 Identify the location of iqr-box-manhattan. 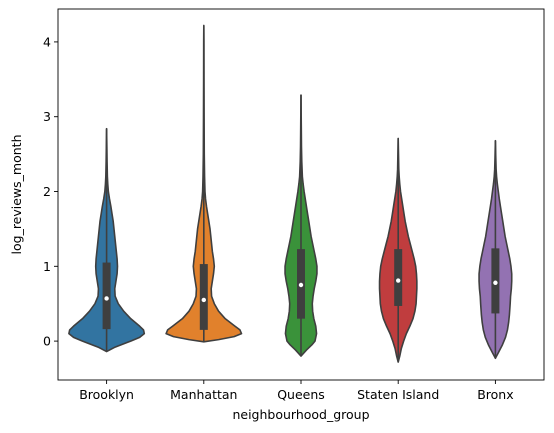
(203, 297).